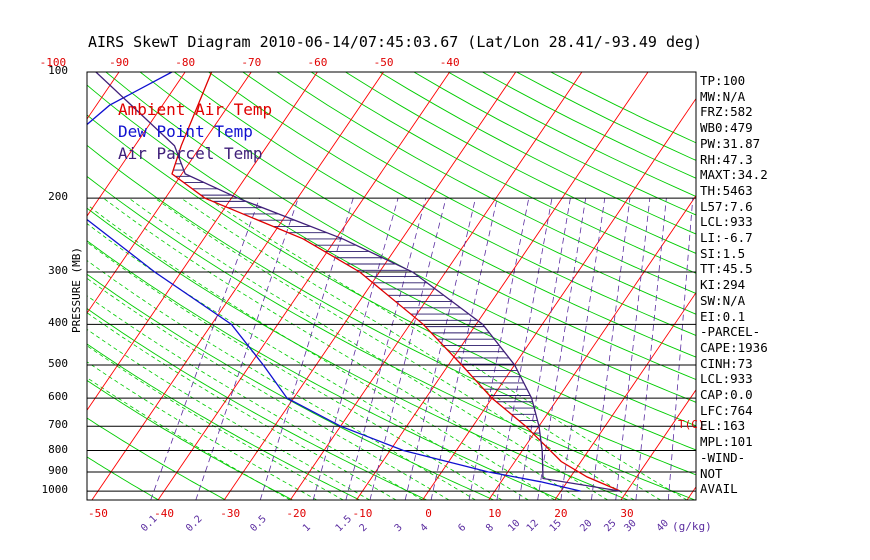 The height and width of the screenshot is (560, 870). Describe the element at coordinates (723, 300) in the screenshot. I see `index-entry: SW:N/A` at that location.